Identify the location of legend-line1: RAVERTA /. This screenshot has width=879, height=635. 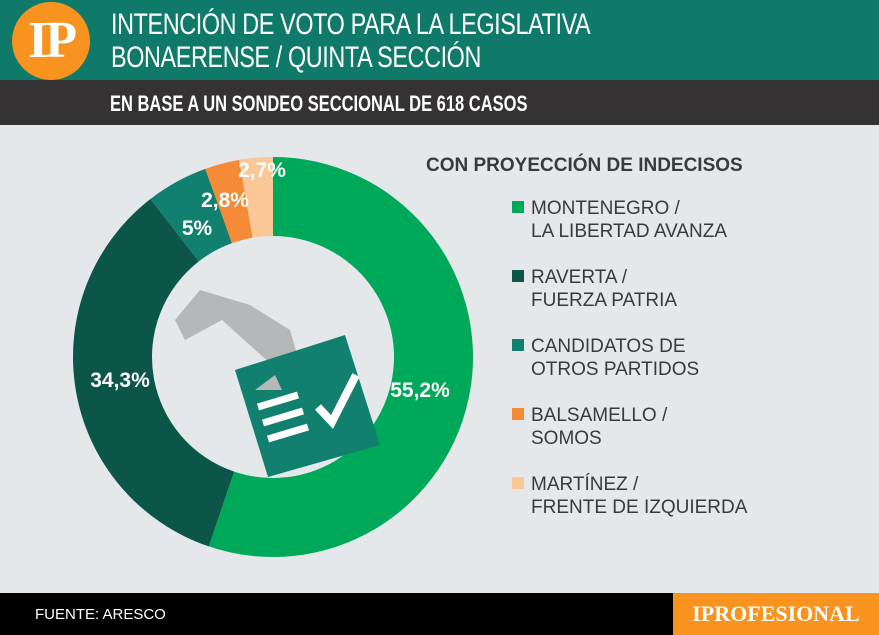
(579, 277).